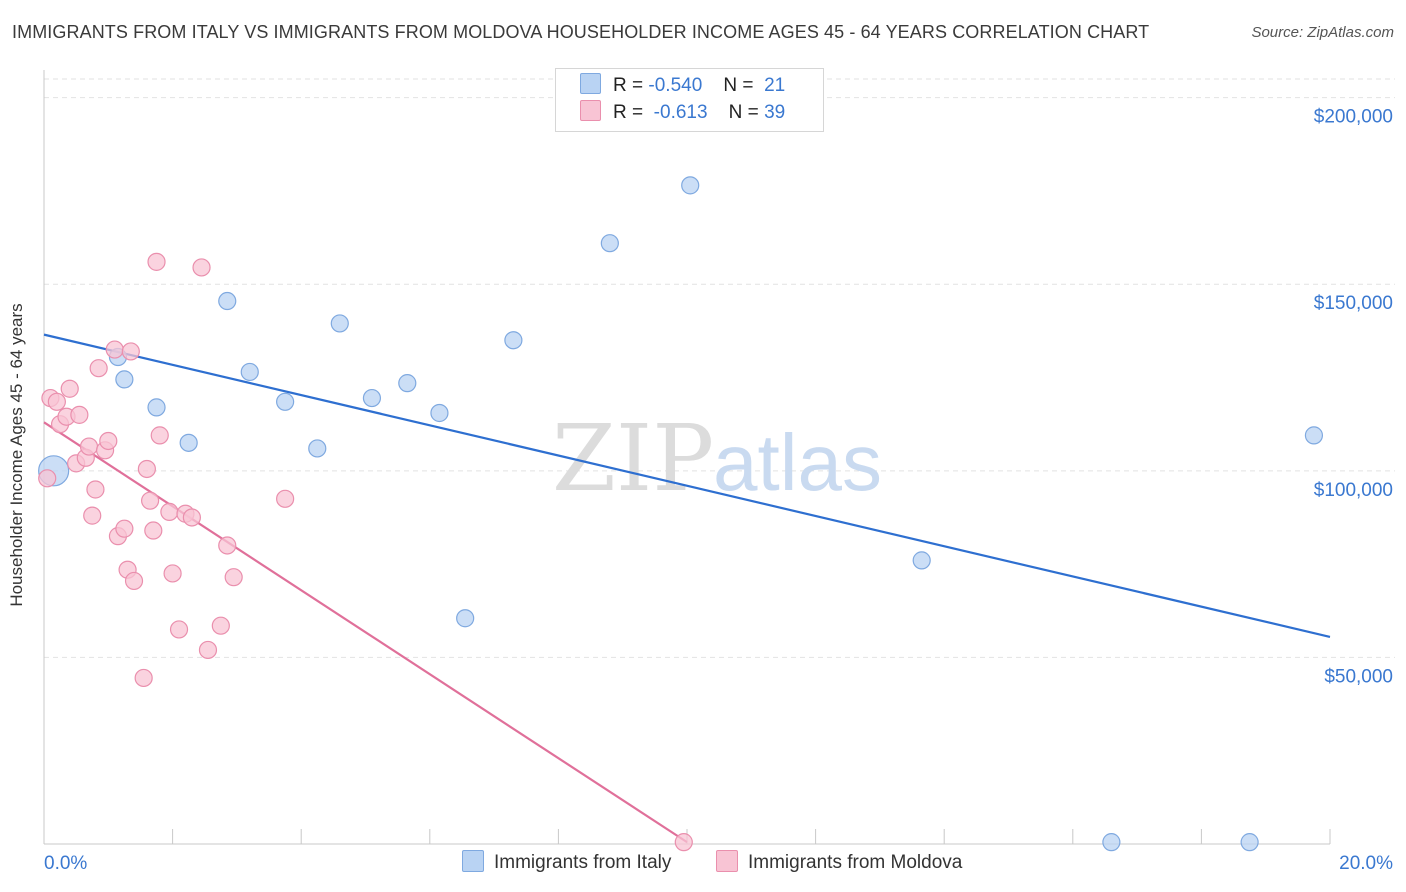 The height and width of the screenshot is (892, 1406). Describe the element at coordinates (738, 85) in the screenshot. I see `legend-italy-n-label: N =` at that location.